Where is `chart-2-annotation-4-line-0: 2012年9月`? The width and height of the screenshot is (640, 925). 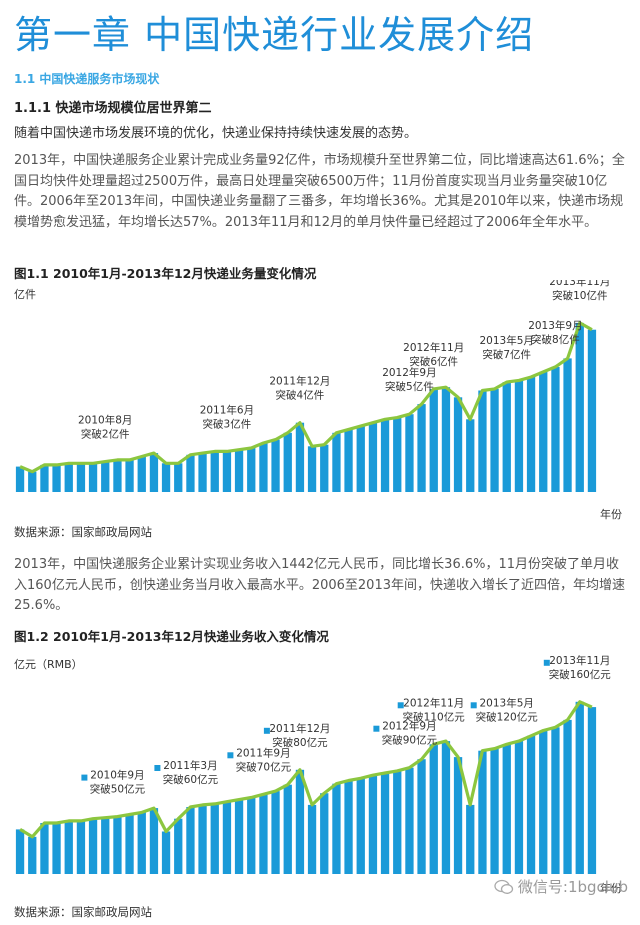
chart-2-annotation-4-line-0: 2012年9月 is located at coordinates (409, 726).